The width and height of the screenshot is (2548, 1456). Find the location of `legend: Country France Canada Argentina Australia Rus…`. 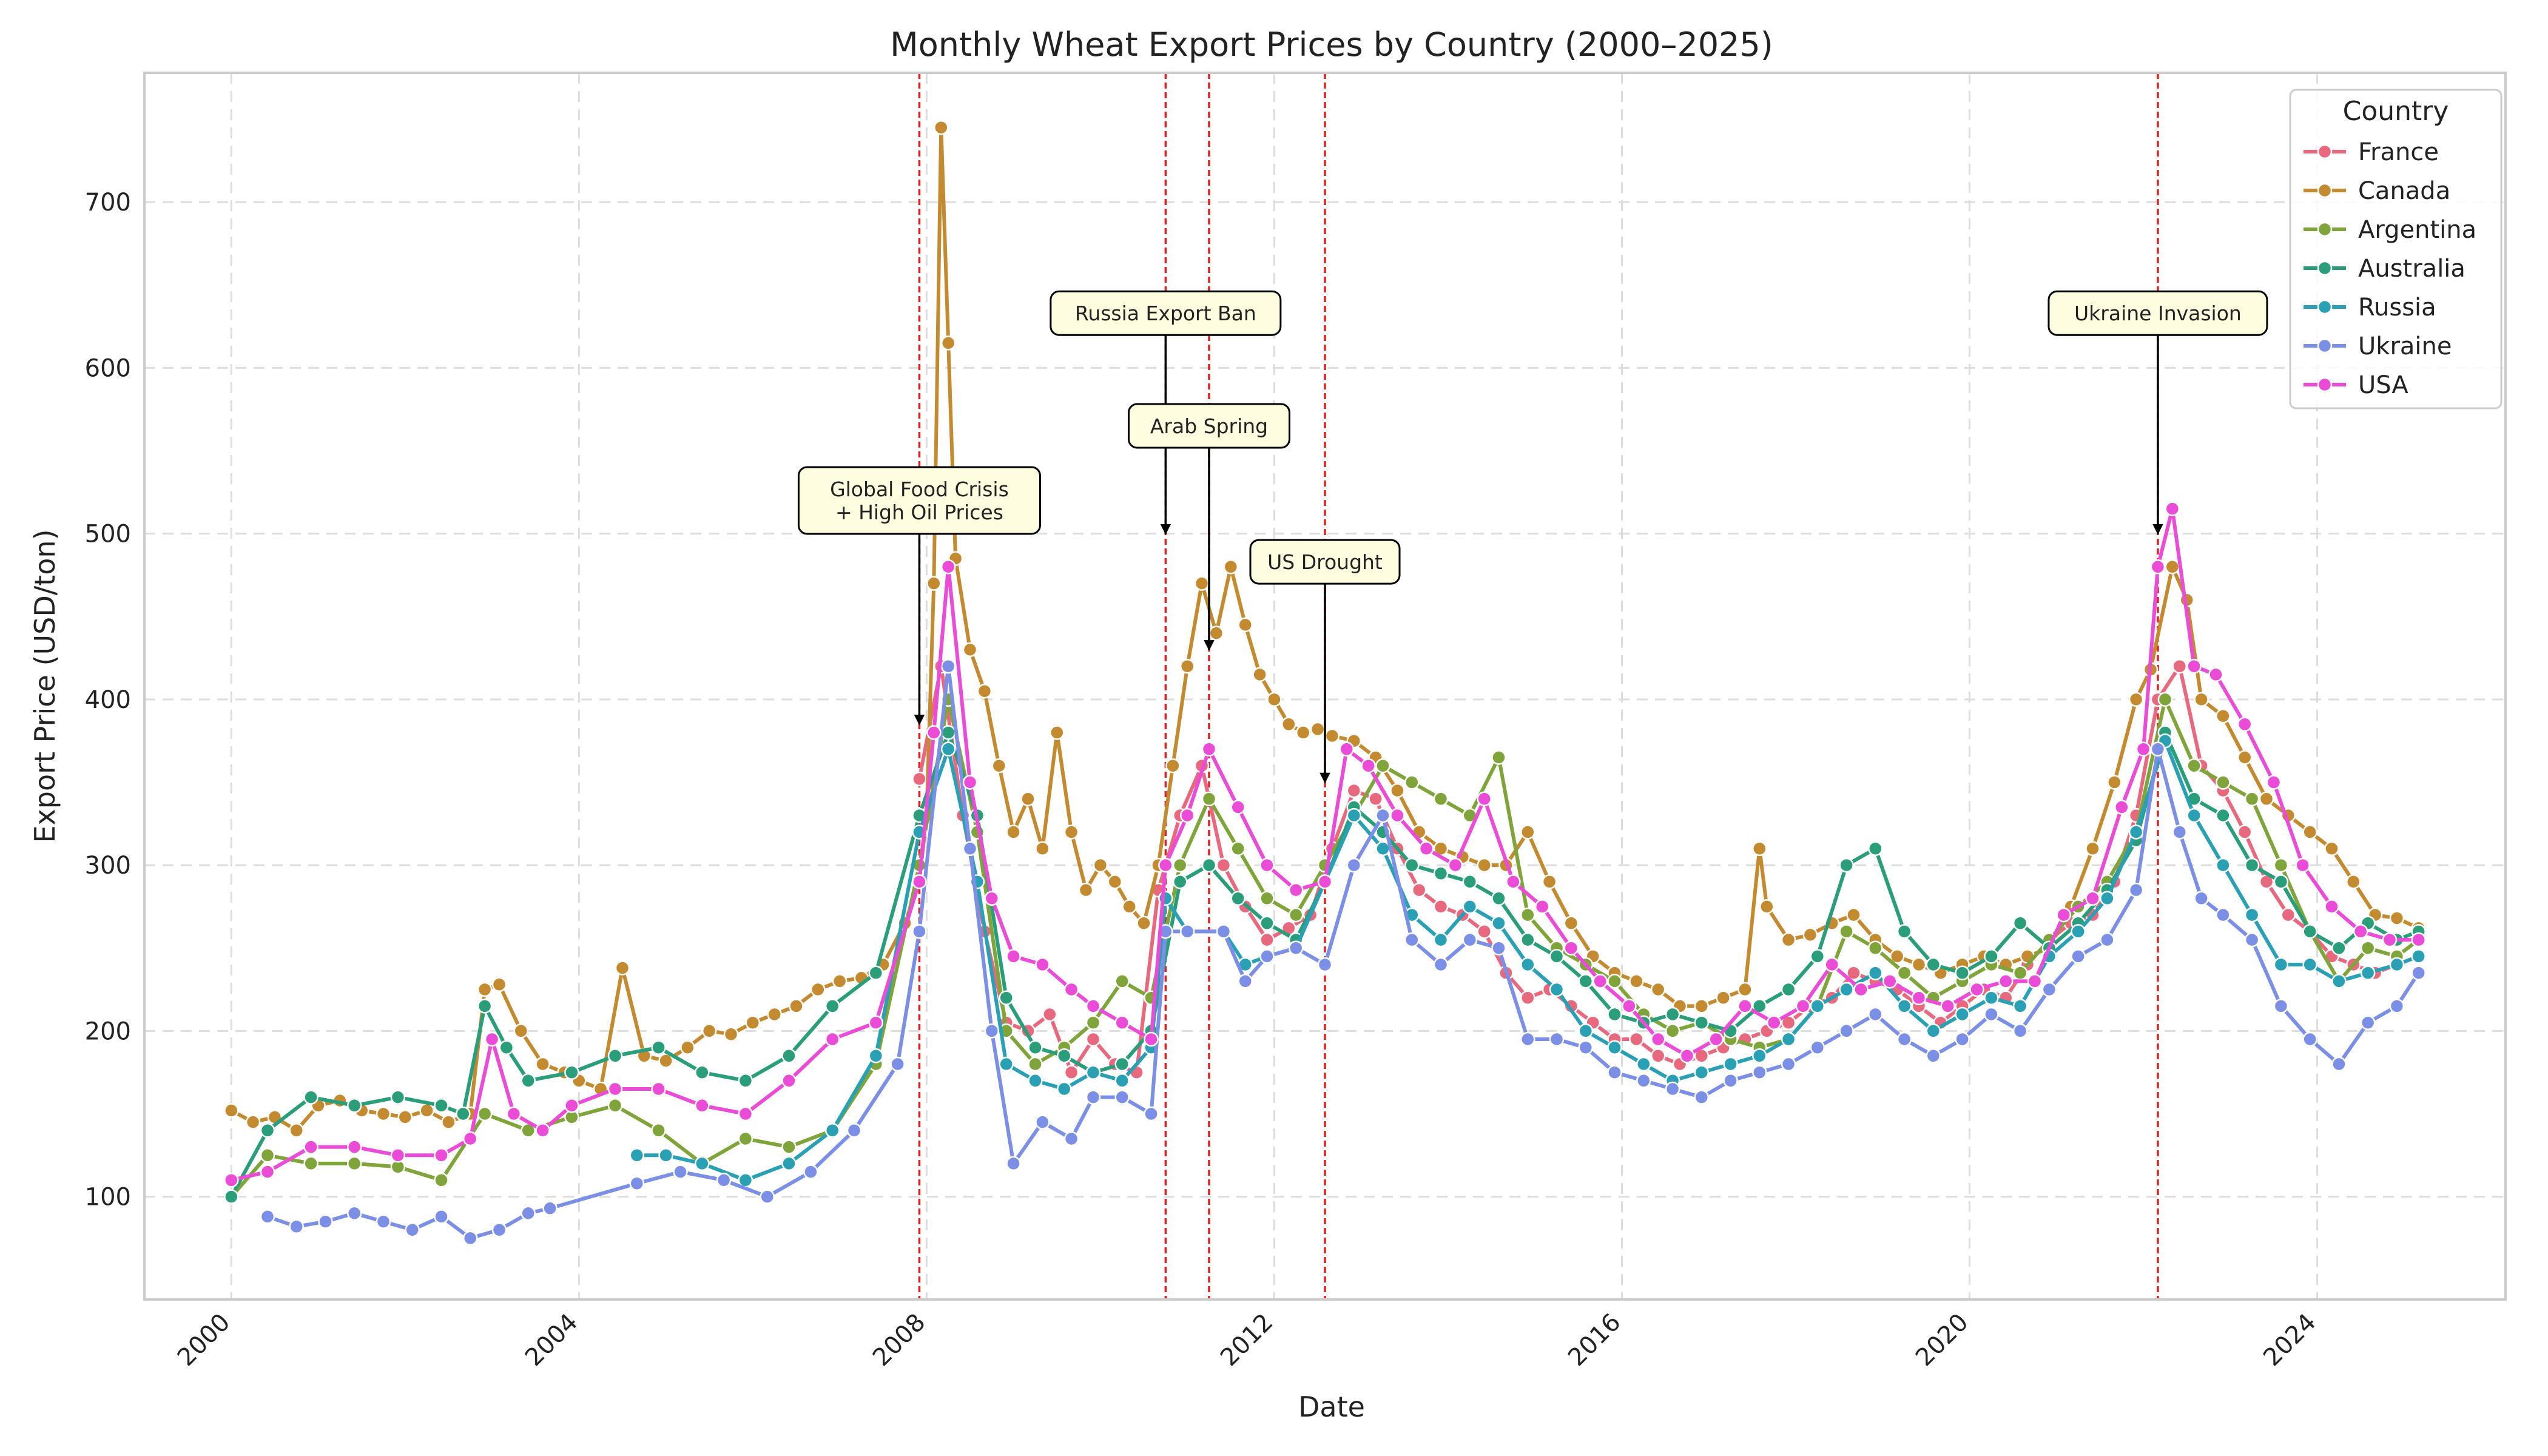

legend: Country France Canada Argentina Australia Rus… is located at coordinates (2395, 249).